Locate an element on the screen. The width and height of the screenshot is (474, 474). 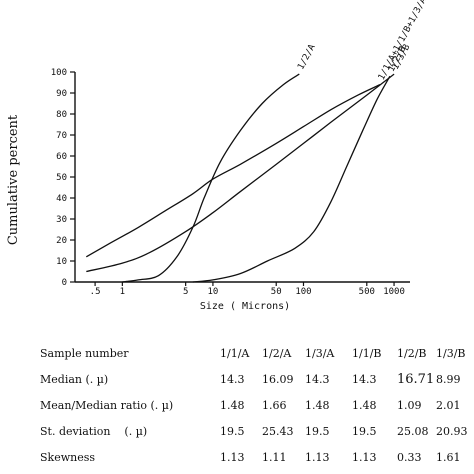
series-label-2: 1/1/A+1/1/B+1/3/A is located at coordinates (403, 41).